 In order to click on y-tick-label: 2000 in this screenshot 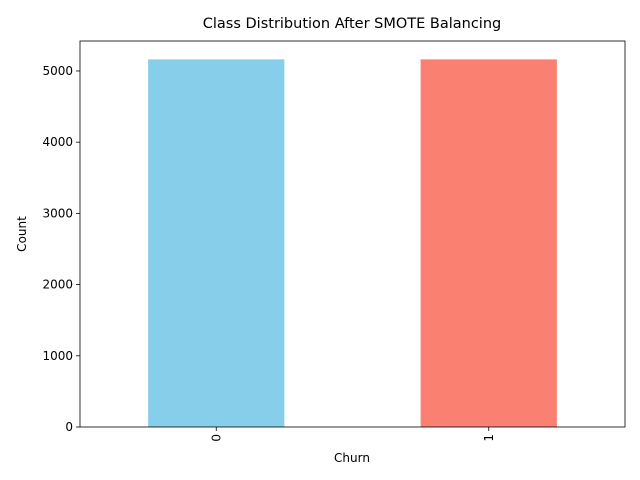, I will do `click(57, 285)`.